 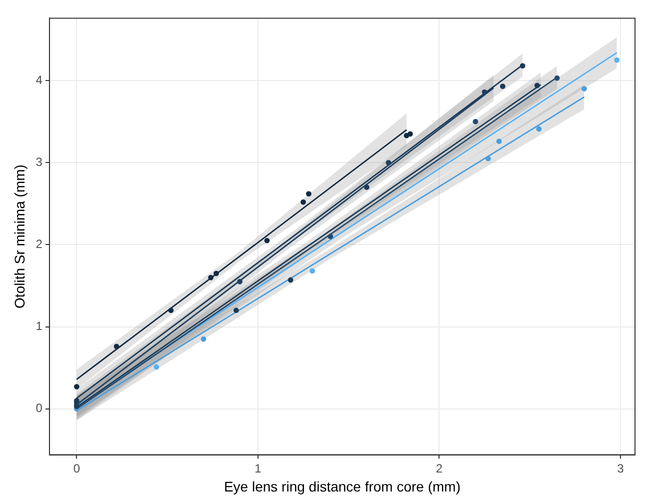 I want to click on x-tick-label: 3, so click(x=620, y=468).